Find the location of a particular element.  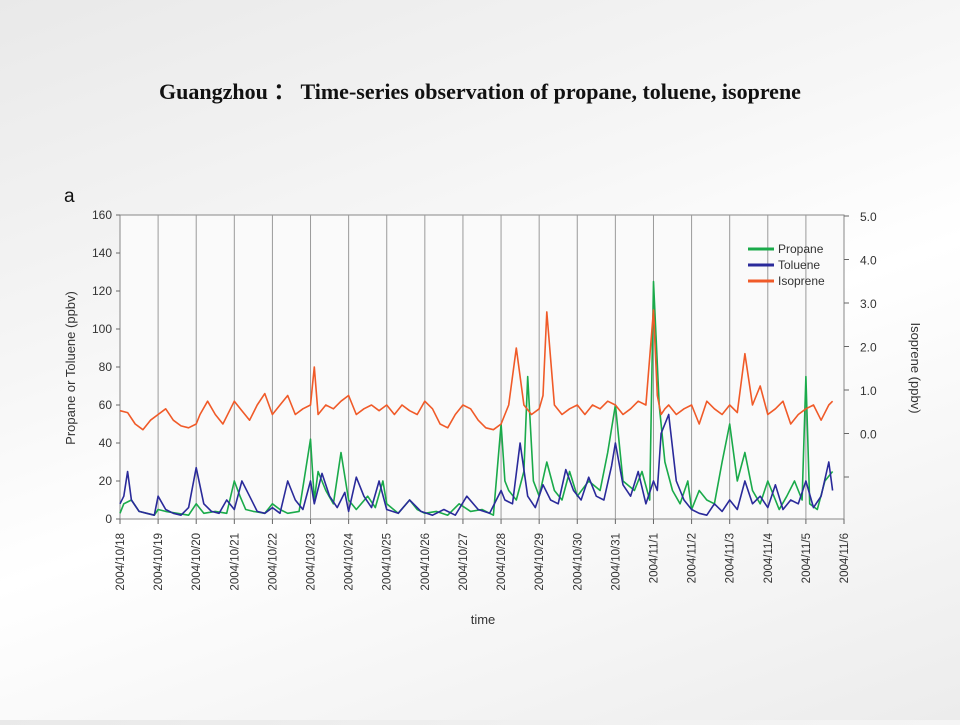

x-tick-label: 2004/10/18 is located at coordinates (121, 562).